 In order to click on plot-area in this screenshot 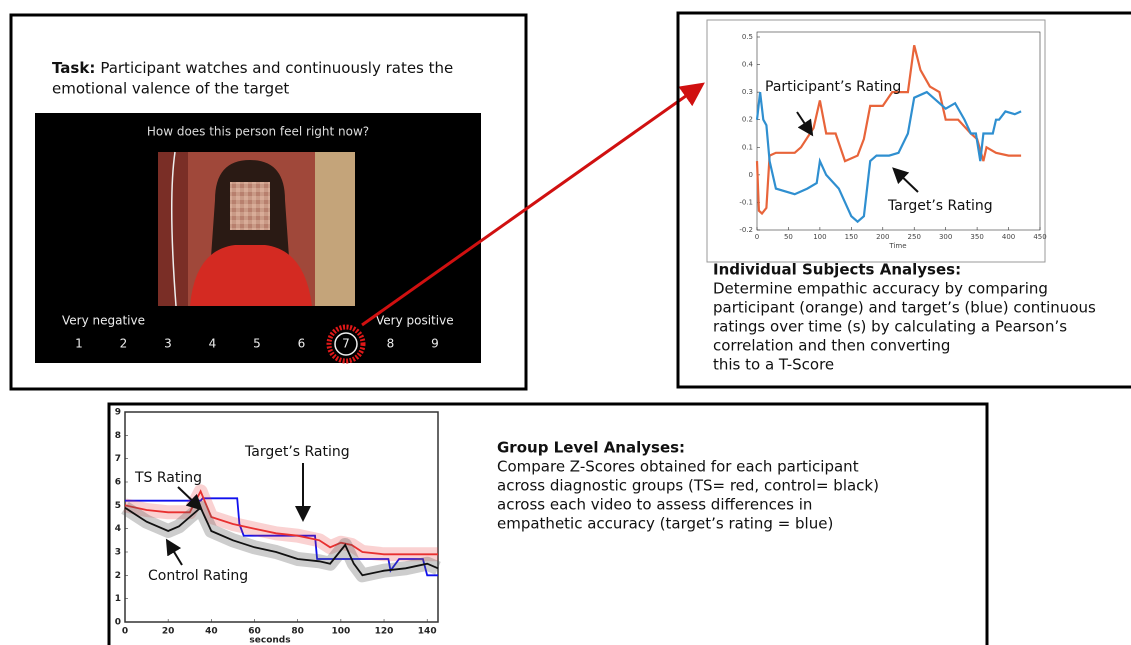, I will do `click(281, 517)`.